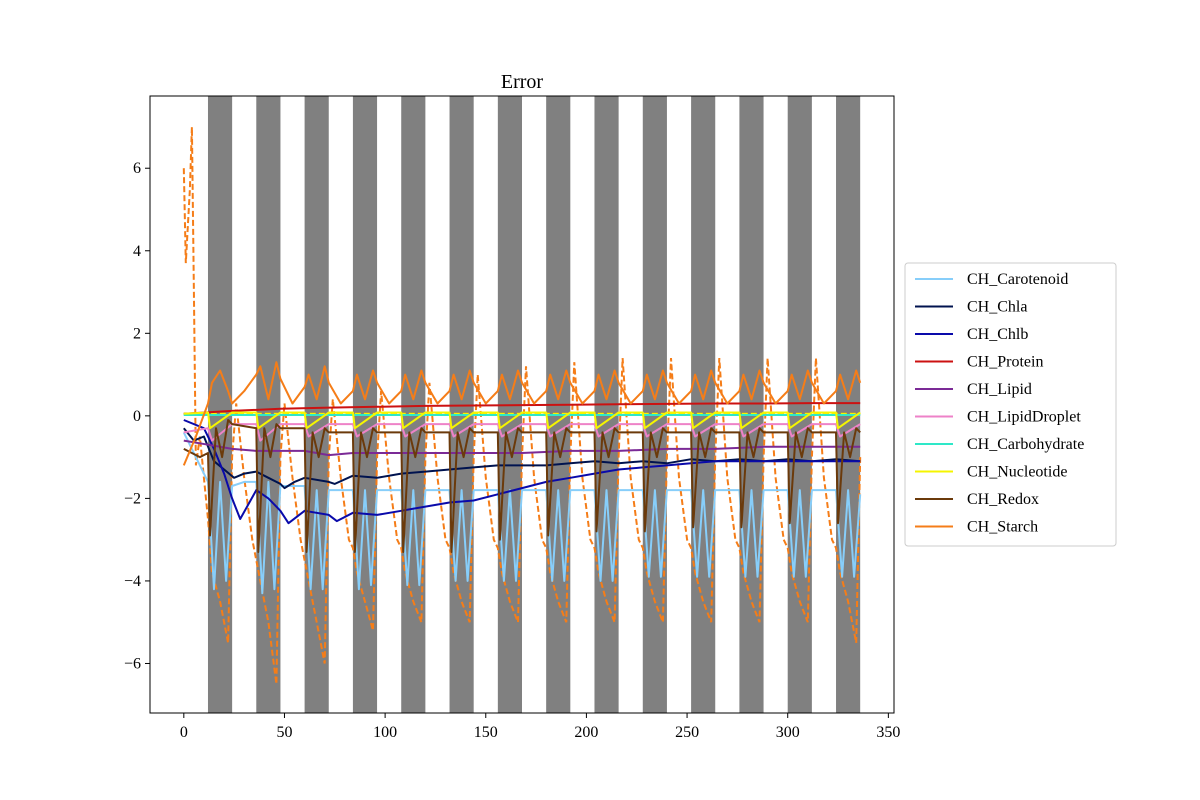 The height and width of the screenshot is (800, 1200). What do you see at coordinates (788, 732) in the screenshot?
I see `x-tick-label: 300` at bounding box center [788, 732].